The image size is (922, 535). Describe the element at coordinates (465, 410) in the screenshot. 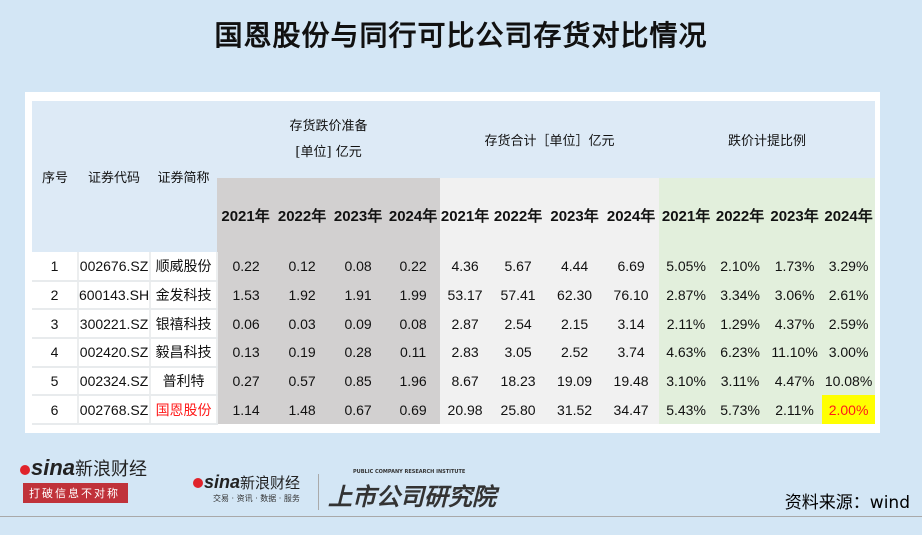

I see `cell-inventory: 20.98` at that location.